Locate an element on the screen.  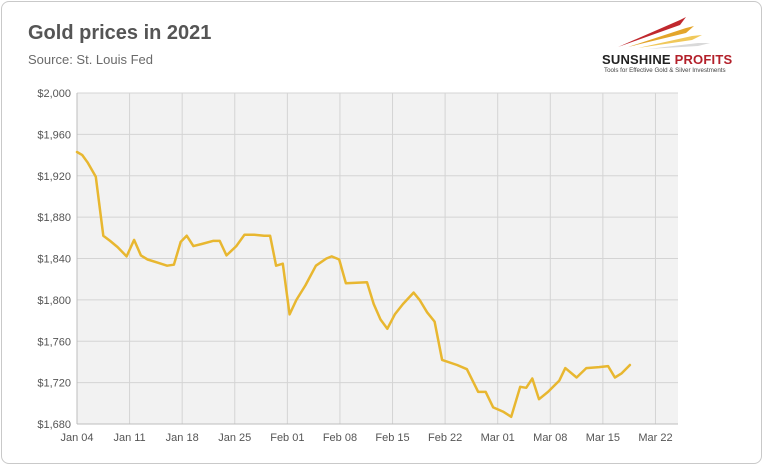
x-tick-label: Feb 08 is located at coordinates (340, 438).